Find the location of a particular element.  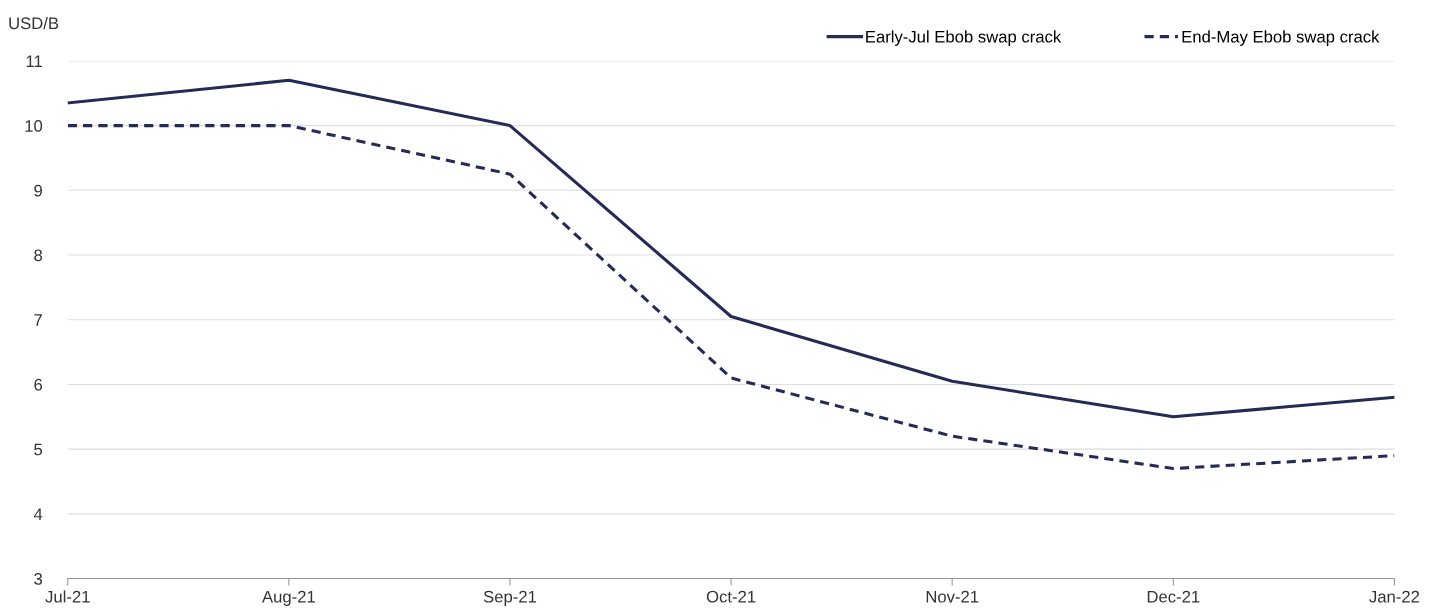

x-tick-label: Jan-22 is located at coordinates (1394, 596).